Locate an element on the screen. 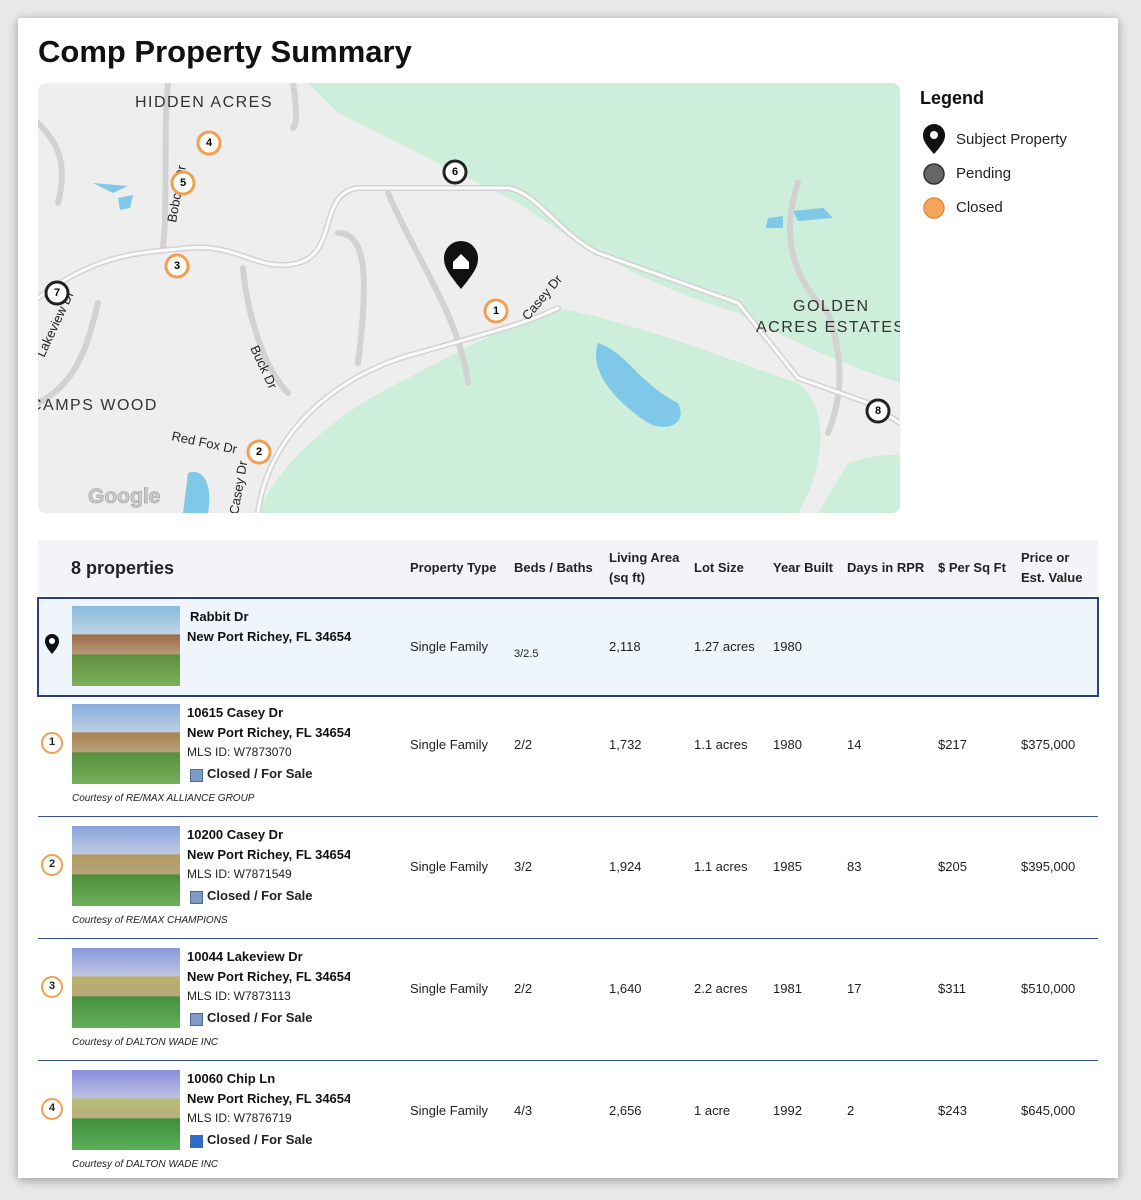  column-header: Lot Size is located at coordinates (731, 568).